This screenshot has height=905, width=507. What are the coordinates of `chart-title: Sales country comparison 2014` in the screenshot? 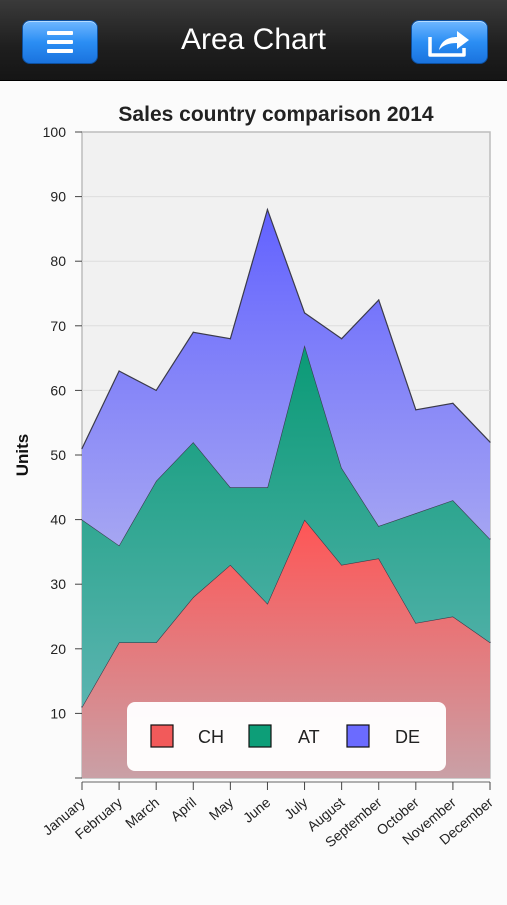 It's located at (275, 114).